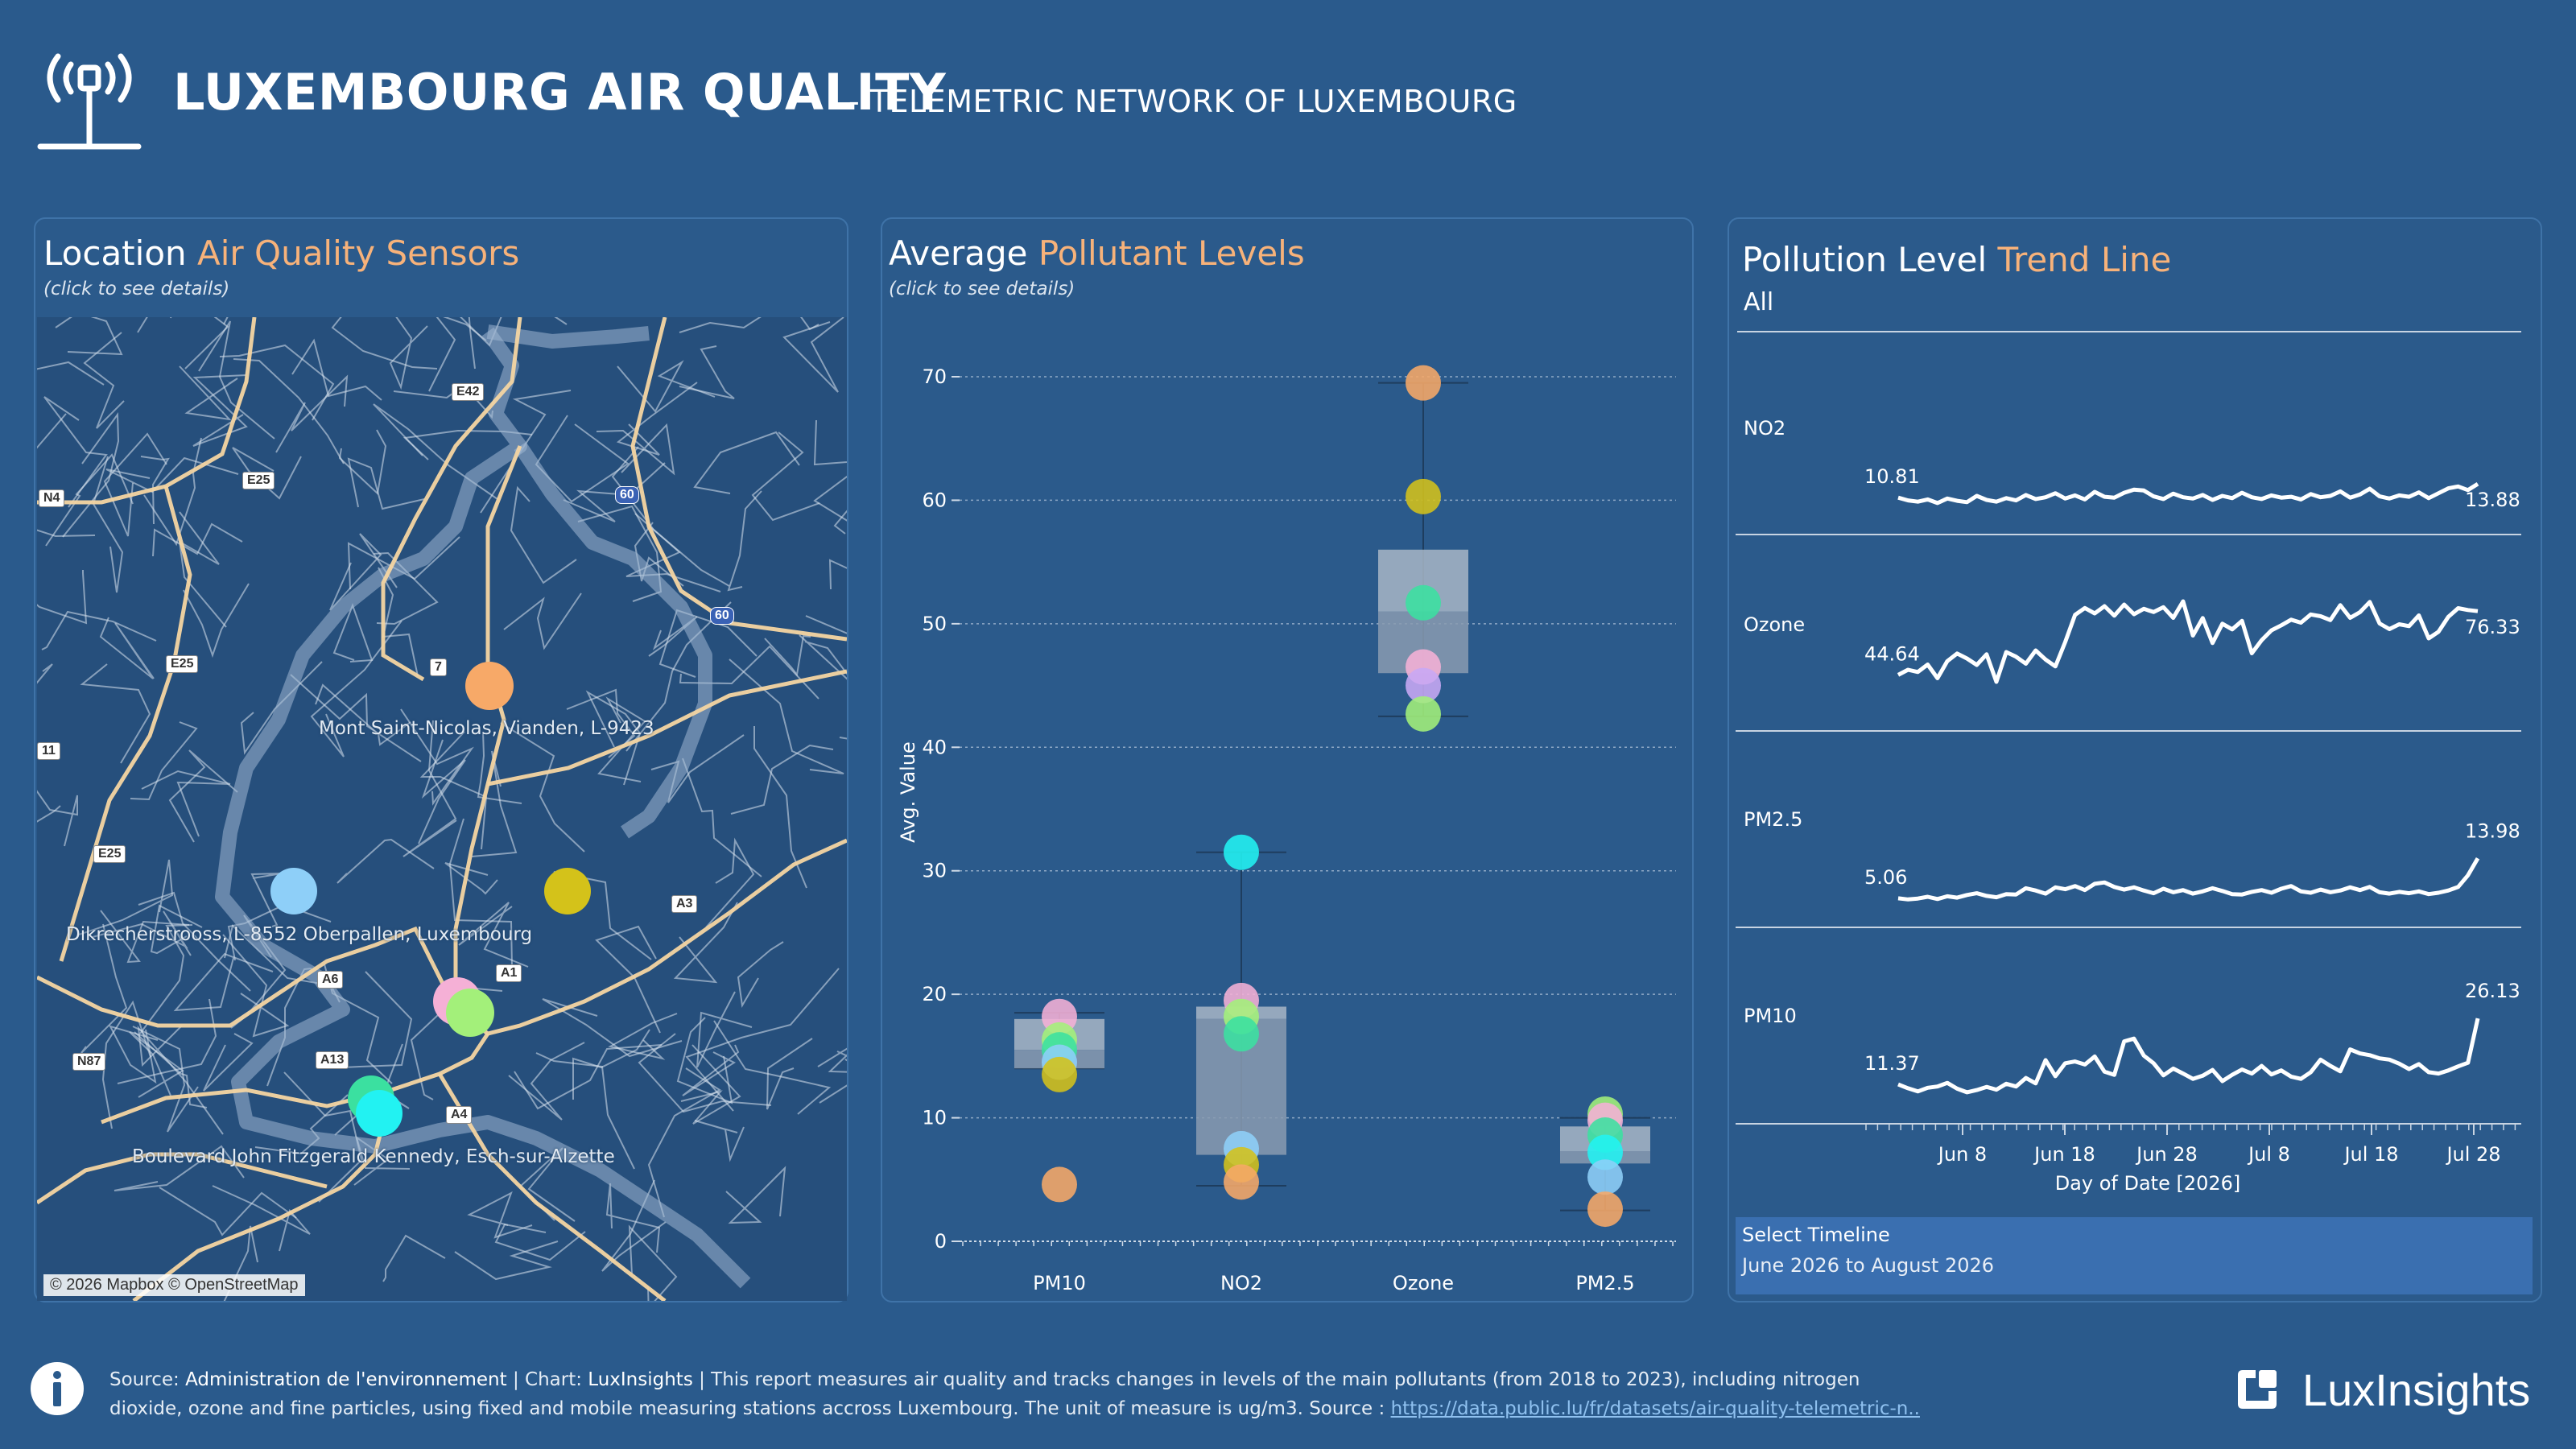 The height and width of the screenshot is (1449, 2576). What do you see at coordinates (1892, 476) in the screenshot?
I see `start-value-label: 10.81` at bounding box center [1892, 476].